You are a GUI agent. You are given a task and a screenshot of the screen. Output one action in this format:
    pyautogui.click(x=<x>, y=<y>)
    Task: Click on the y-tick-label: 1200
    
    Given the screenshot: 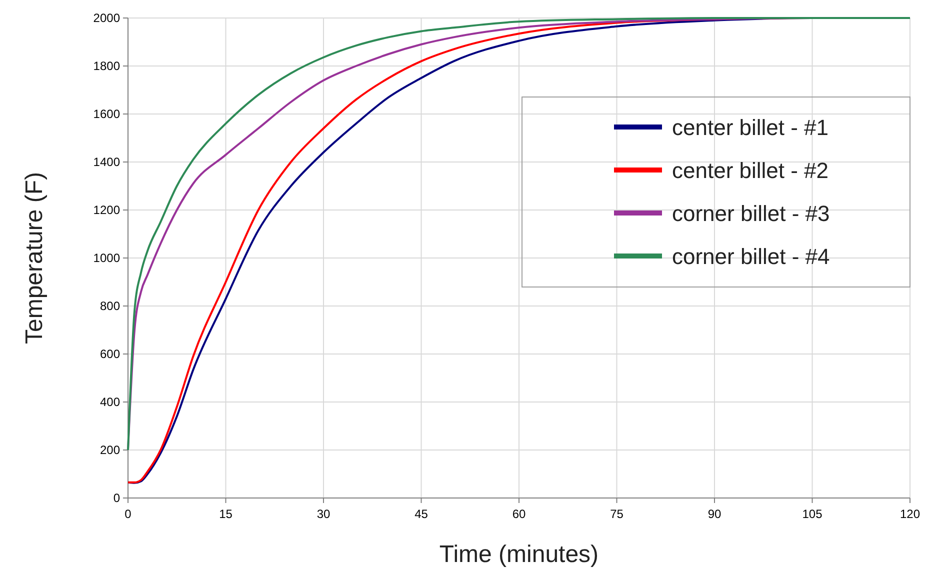 What is the action you would take?
    pyautogui.click(x=106, y=210)
    